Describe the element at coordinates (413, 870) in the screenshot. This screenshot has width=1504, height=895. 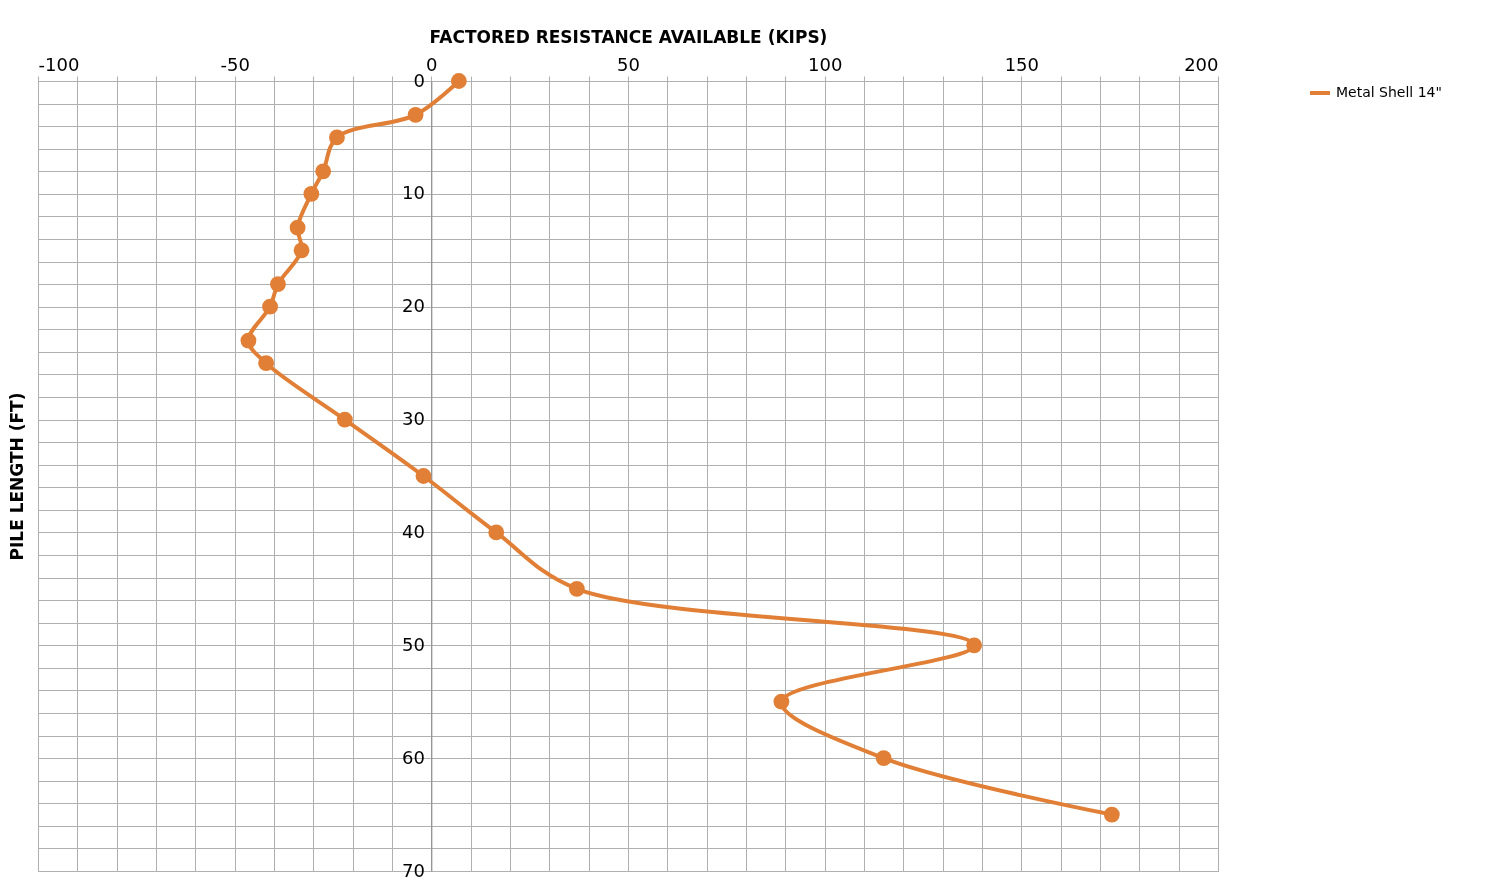
I see `y-tick-label: 70` at that location.